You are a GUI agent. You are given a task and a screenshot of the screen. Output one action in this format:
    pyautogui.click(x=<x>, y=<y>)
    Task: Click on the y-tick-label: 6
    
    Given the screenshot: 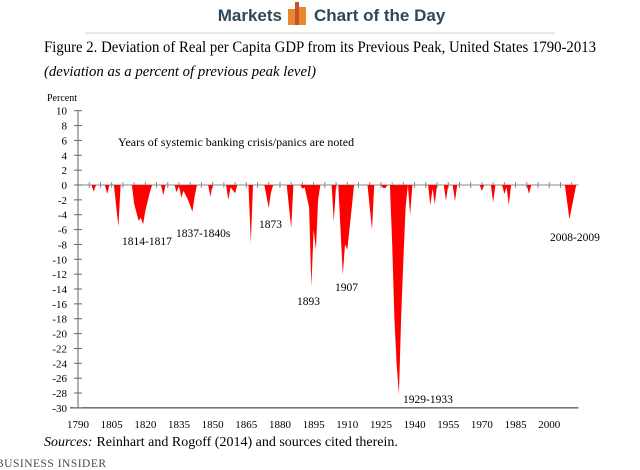 What is the action you would take?
    pyautogui.click(x=65, y=141)
    